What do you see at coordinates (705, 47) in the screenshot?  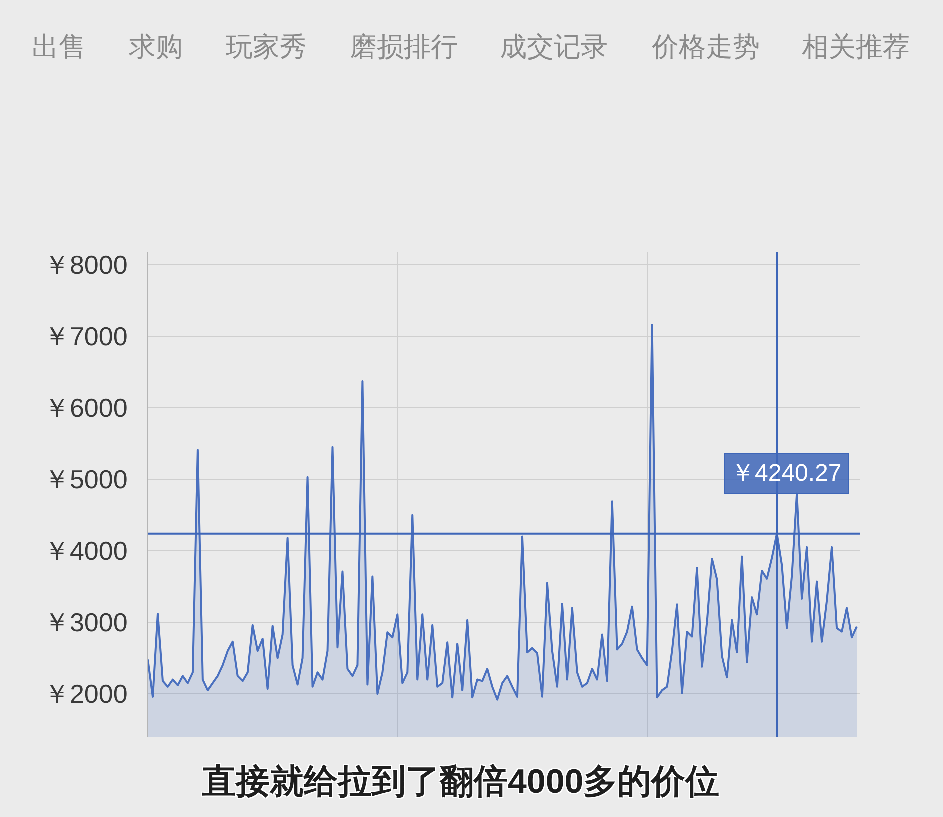 I see `text: 价格走势` at bounding box center [705, 47].